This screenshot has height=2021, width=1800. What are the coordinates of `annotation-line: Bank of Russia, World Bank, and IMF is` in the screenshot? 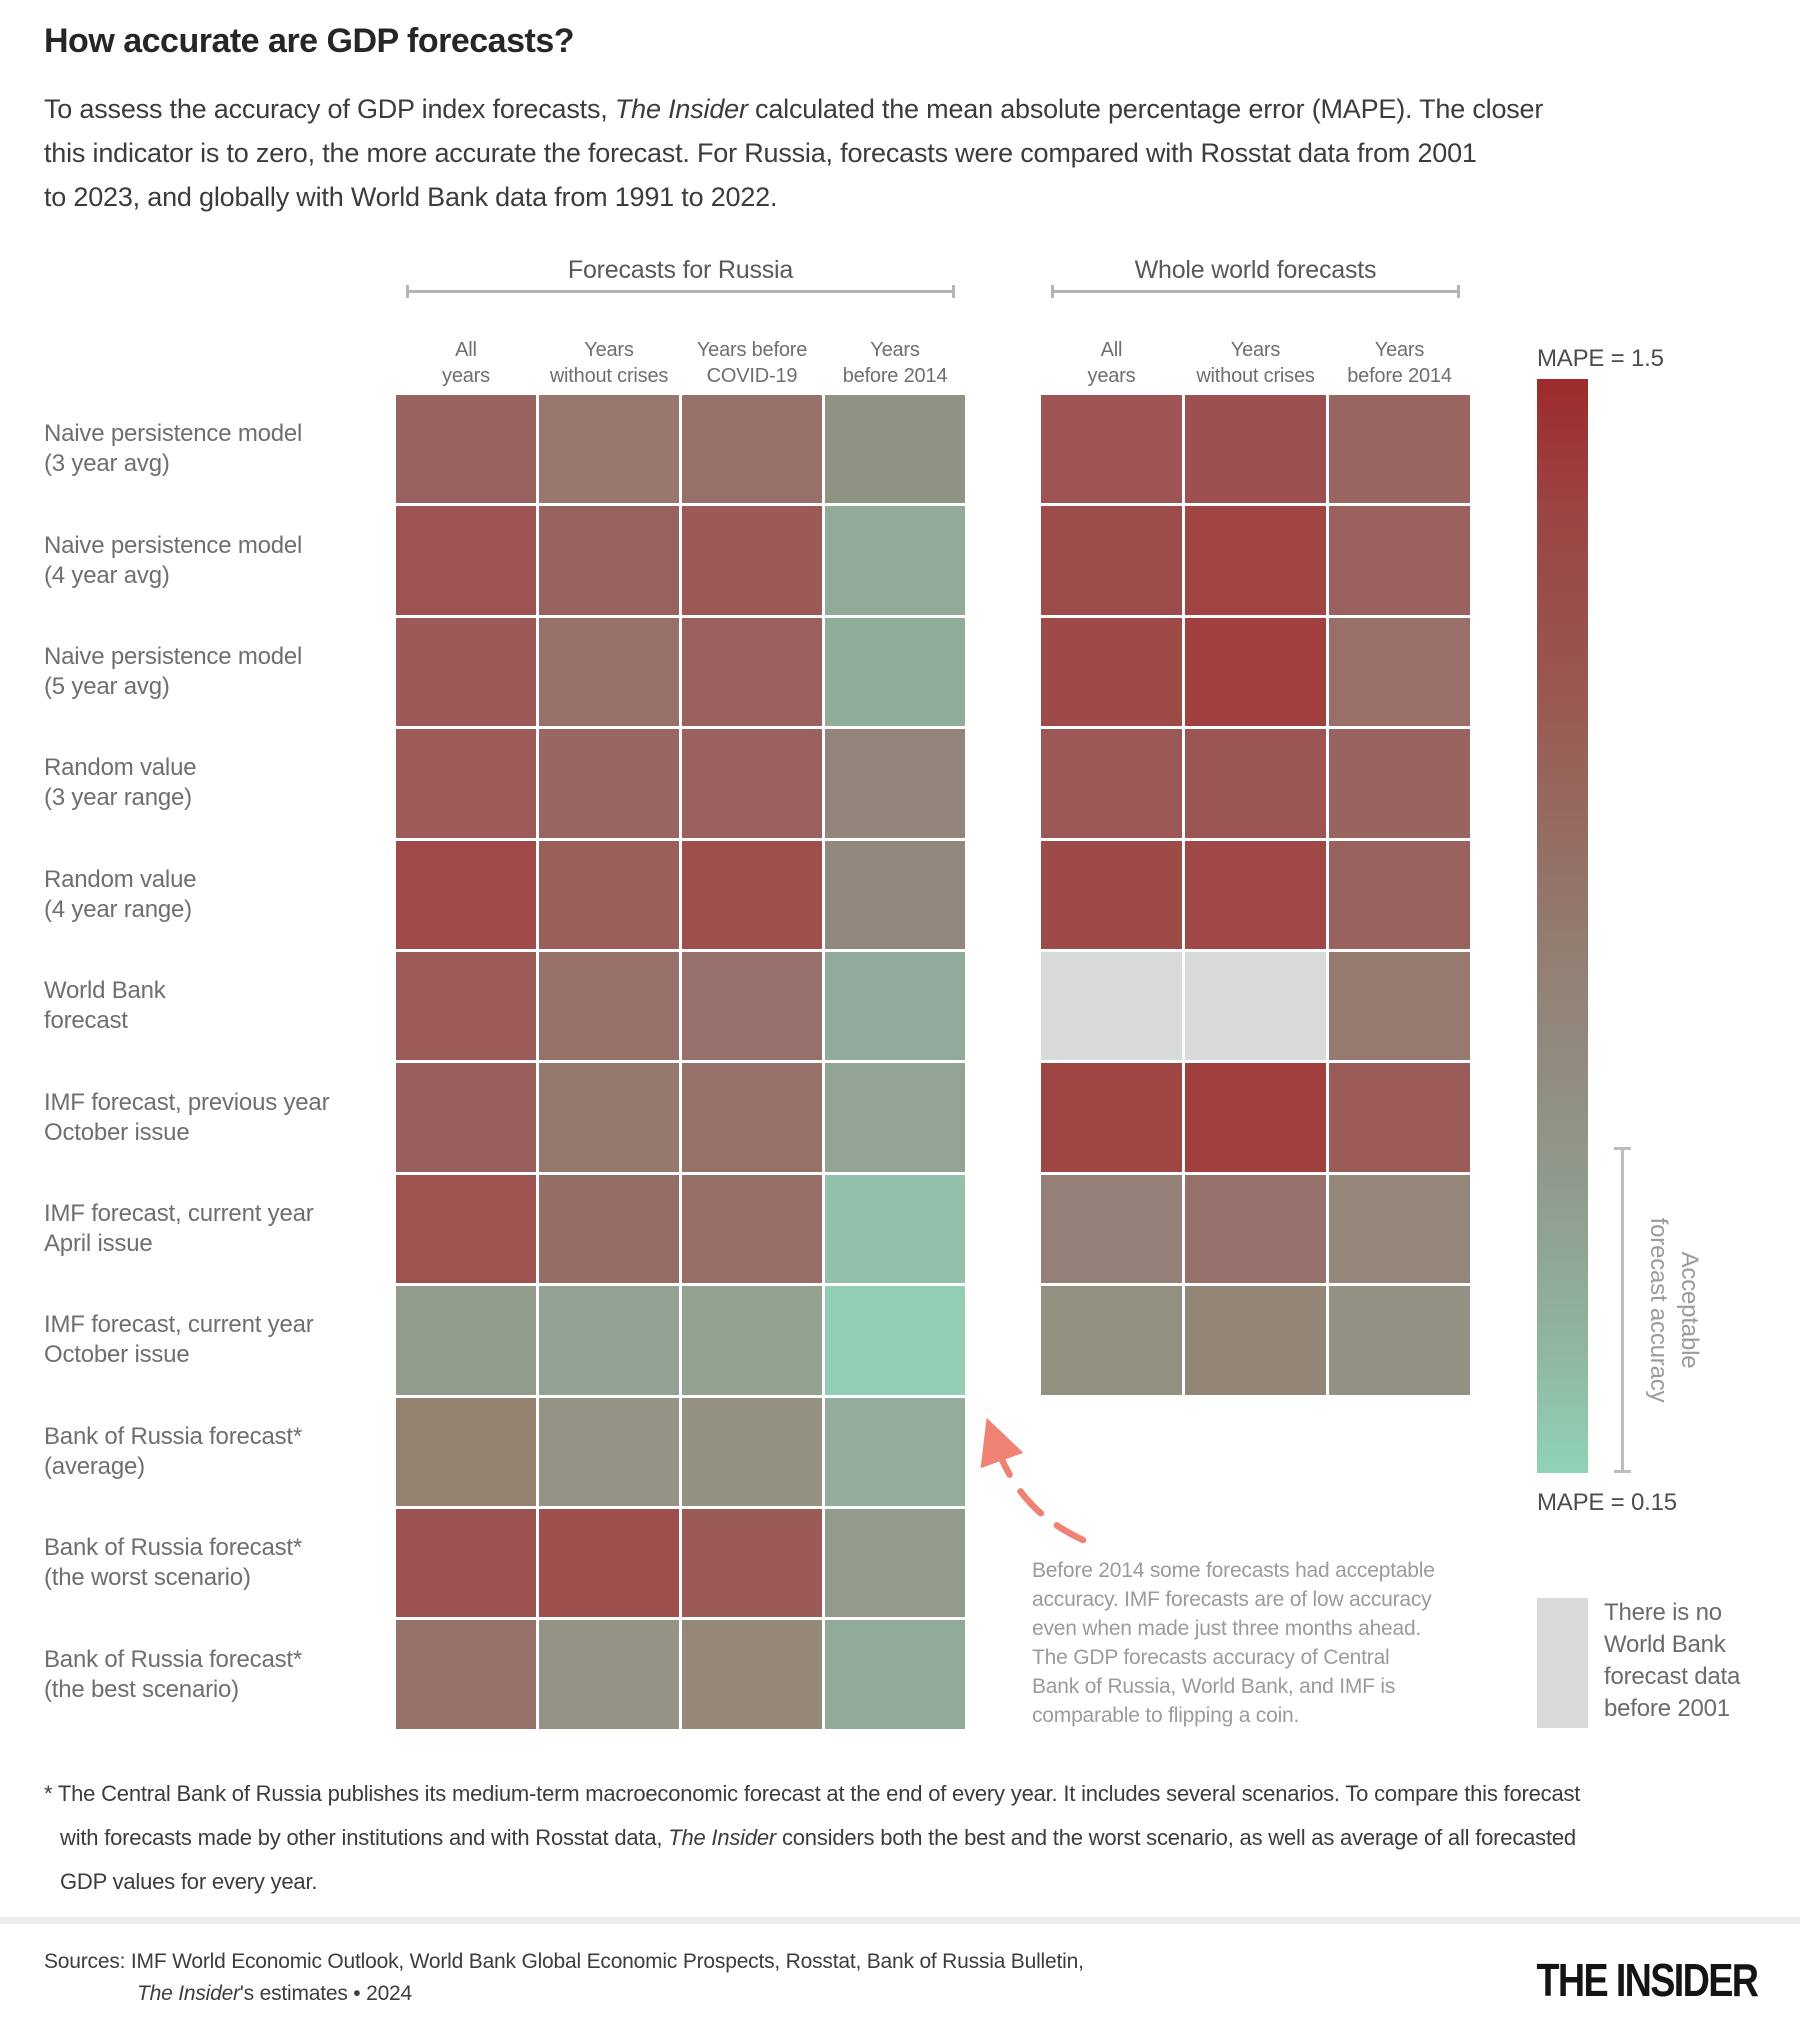 It's located at (1214, 1686).